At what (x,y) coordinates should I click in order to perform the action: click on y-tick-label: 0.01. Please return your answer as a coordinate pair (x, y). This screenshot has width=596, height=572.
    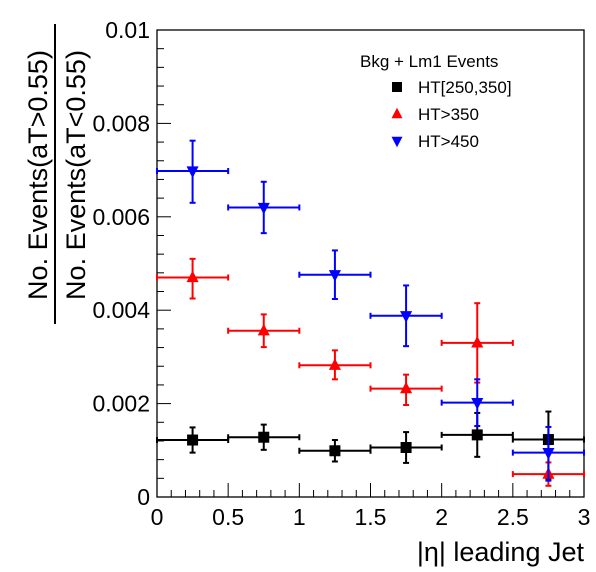
    Looking at the image, I should click on (127, 30).